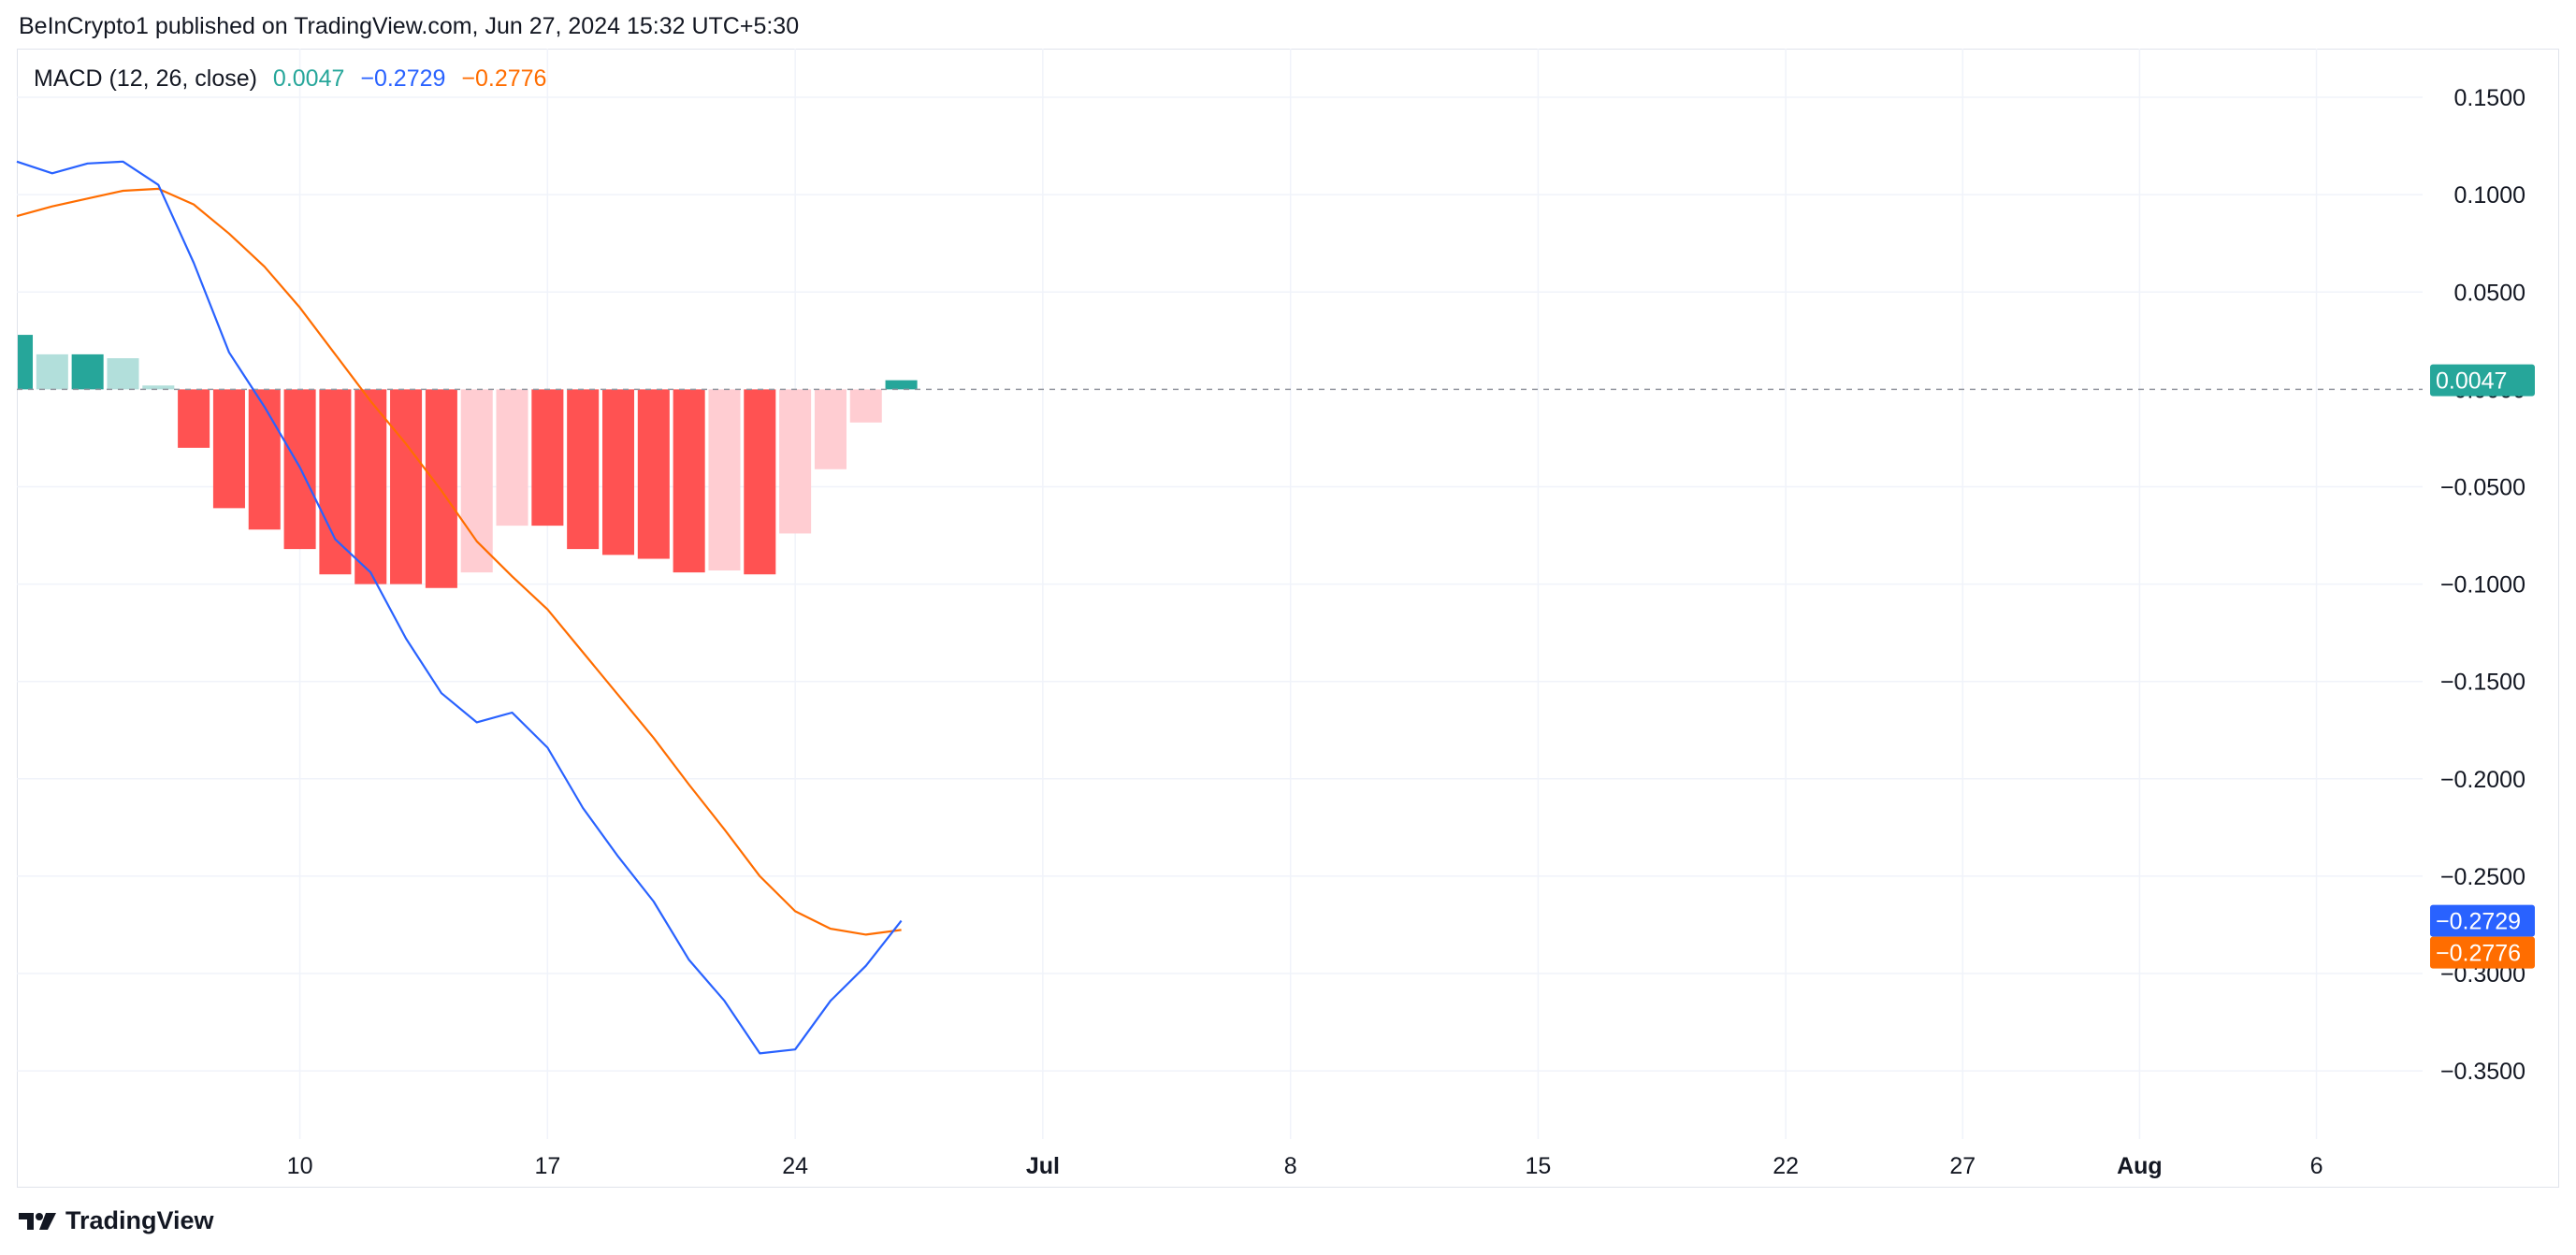  I want to click on last-value-label: −0.2729, so click(2478, 922).